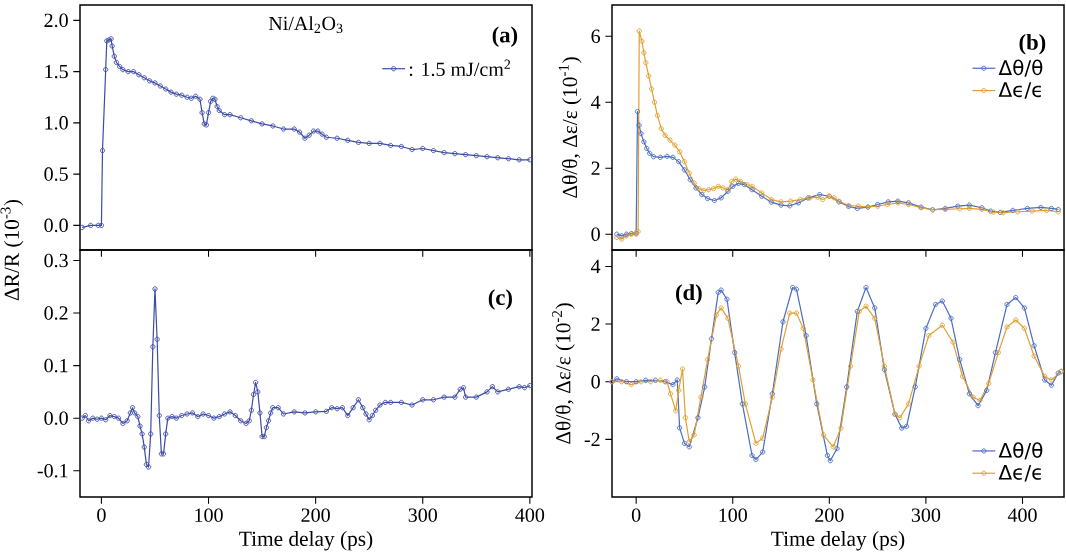 The image size is (1066, 560). Describe the element at coordinates (563, 373) in the screenshot. I see `y-axis-title: Δθ/θ, Δε/ε (10$^{-2}$)` at that location.